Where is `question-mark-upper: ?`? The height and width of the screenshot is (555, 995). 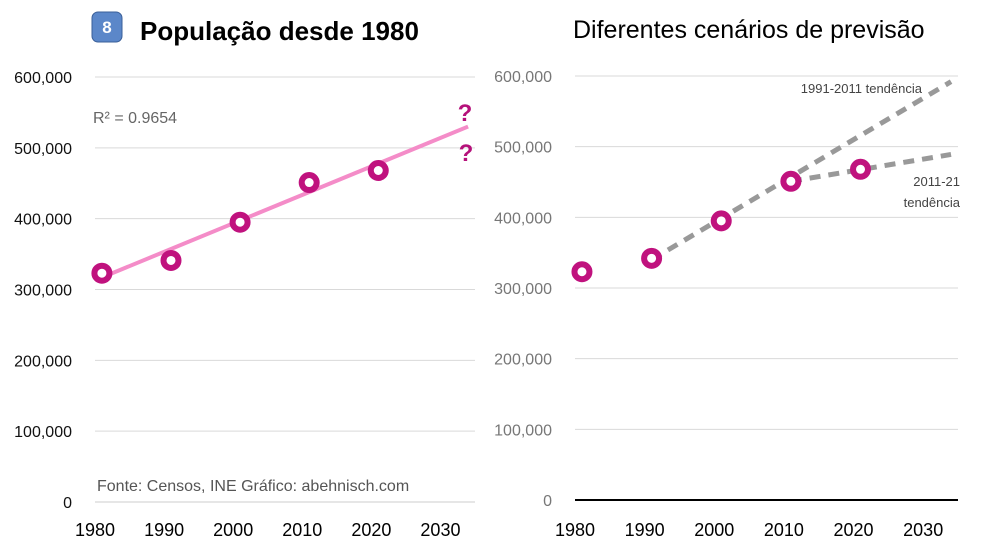 question-mark-upper: ? is located at coordinates (465, 113).